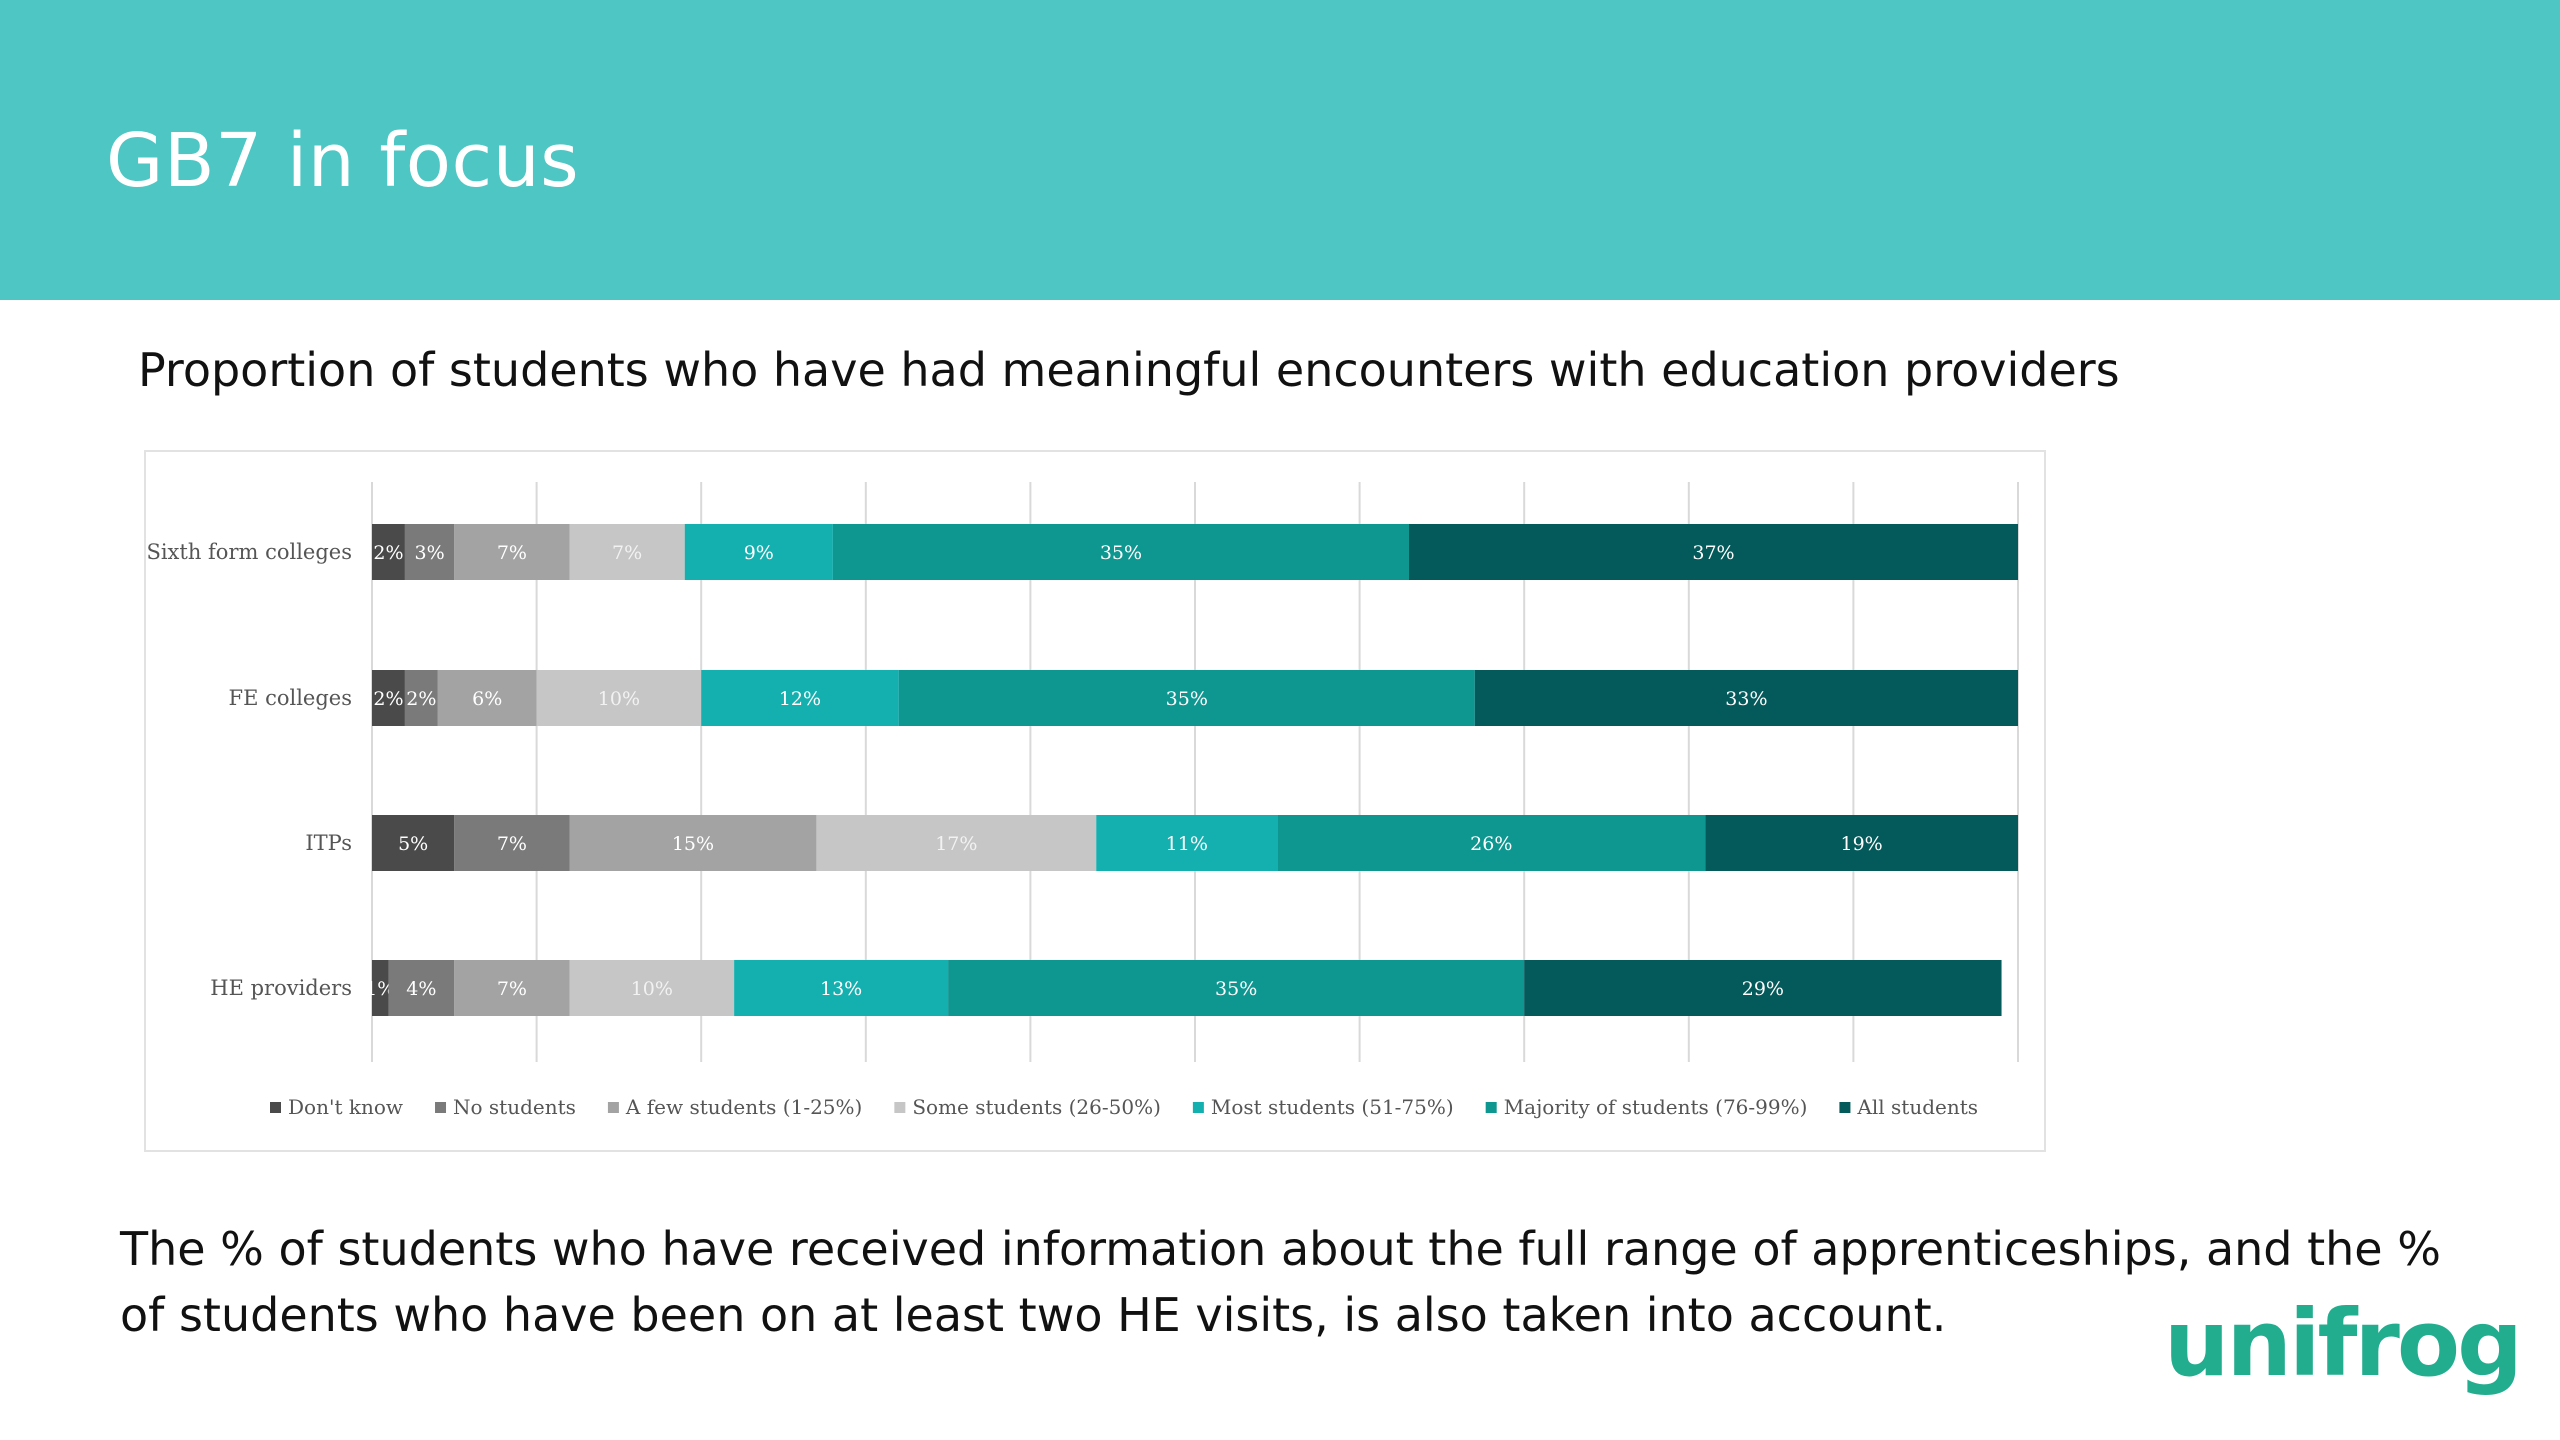 The height and width of the screenshot is (1440, 2560). I want to click on data-label: 1%, so click(380, 989).